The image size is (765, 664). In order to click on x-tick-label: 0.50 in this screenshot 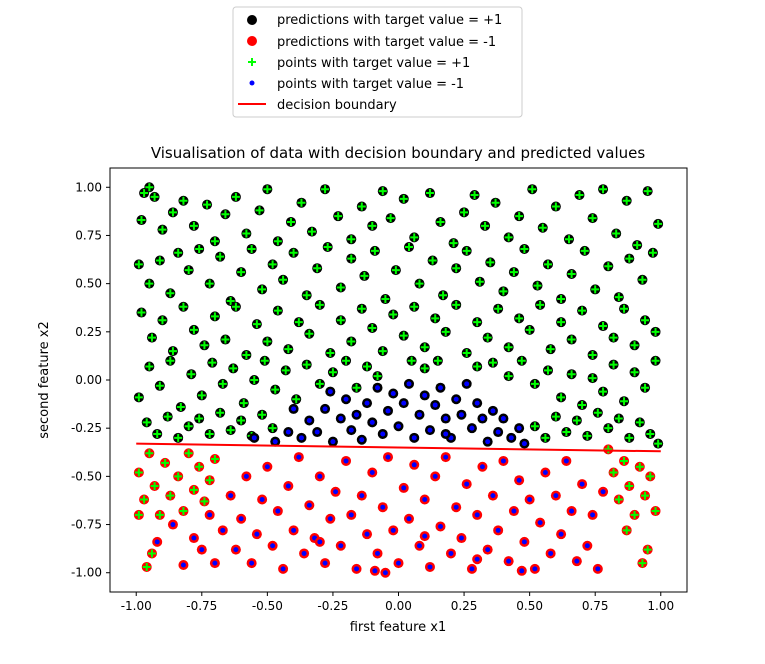, I will do `click(529, 606)`.